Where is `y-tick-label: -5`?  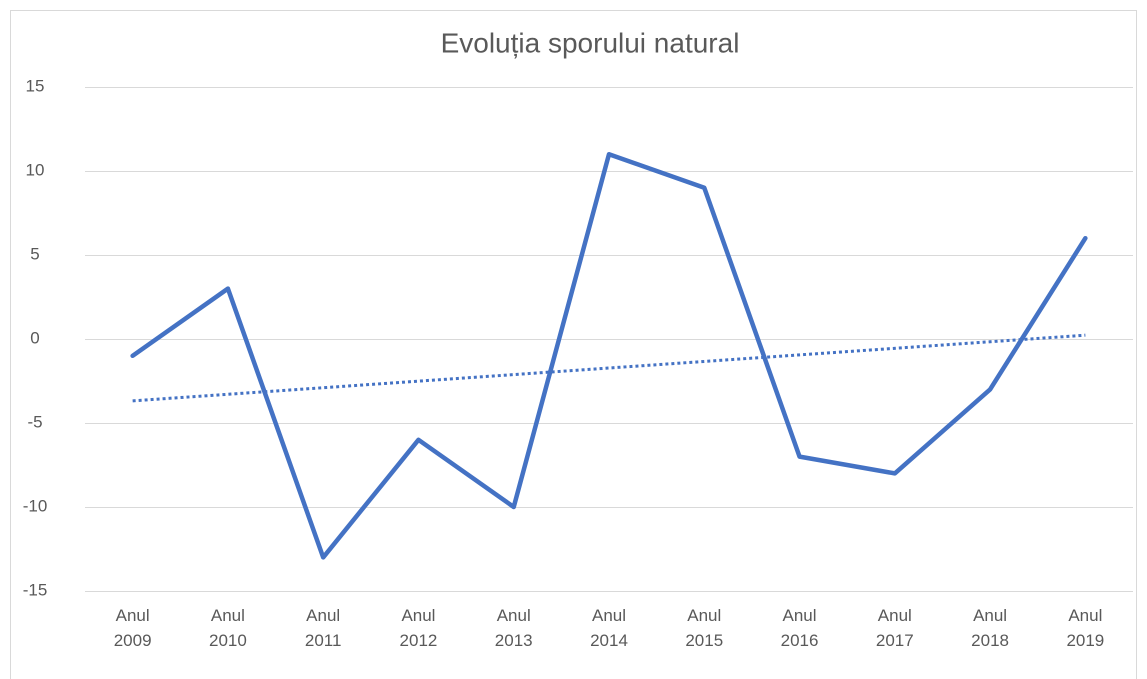
y-tick-label: -5 is located at coordinates (34, 421).